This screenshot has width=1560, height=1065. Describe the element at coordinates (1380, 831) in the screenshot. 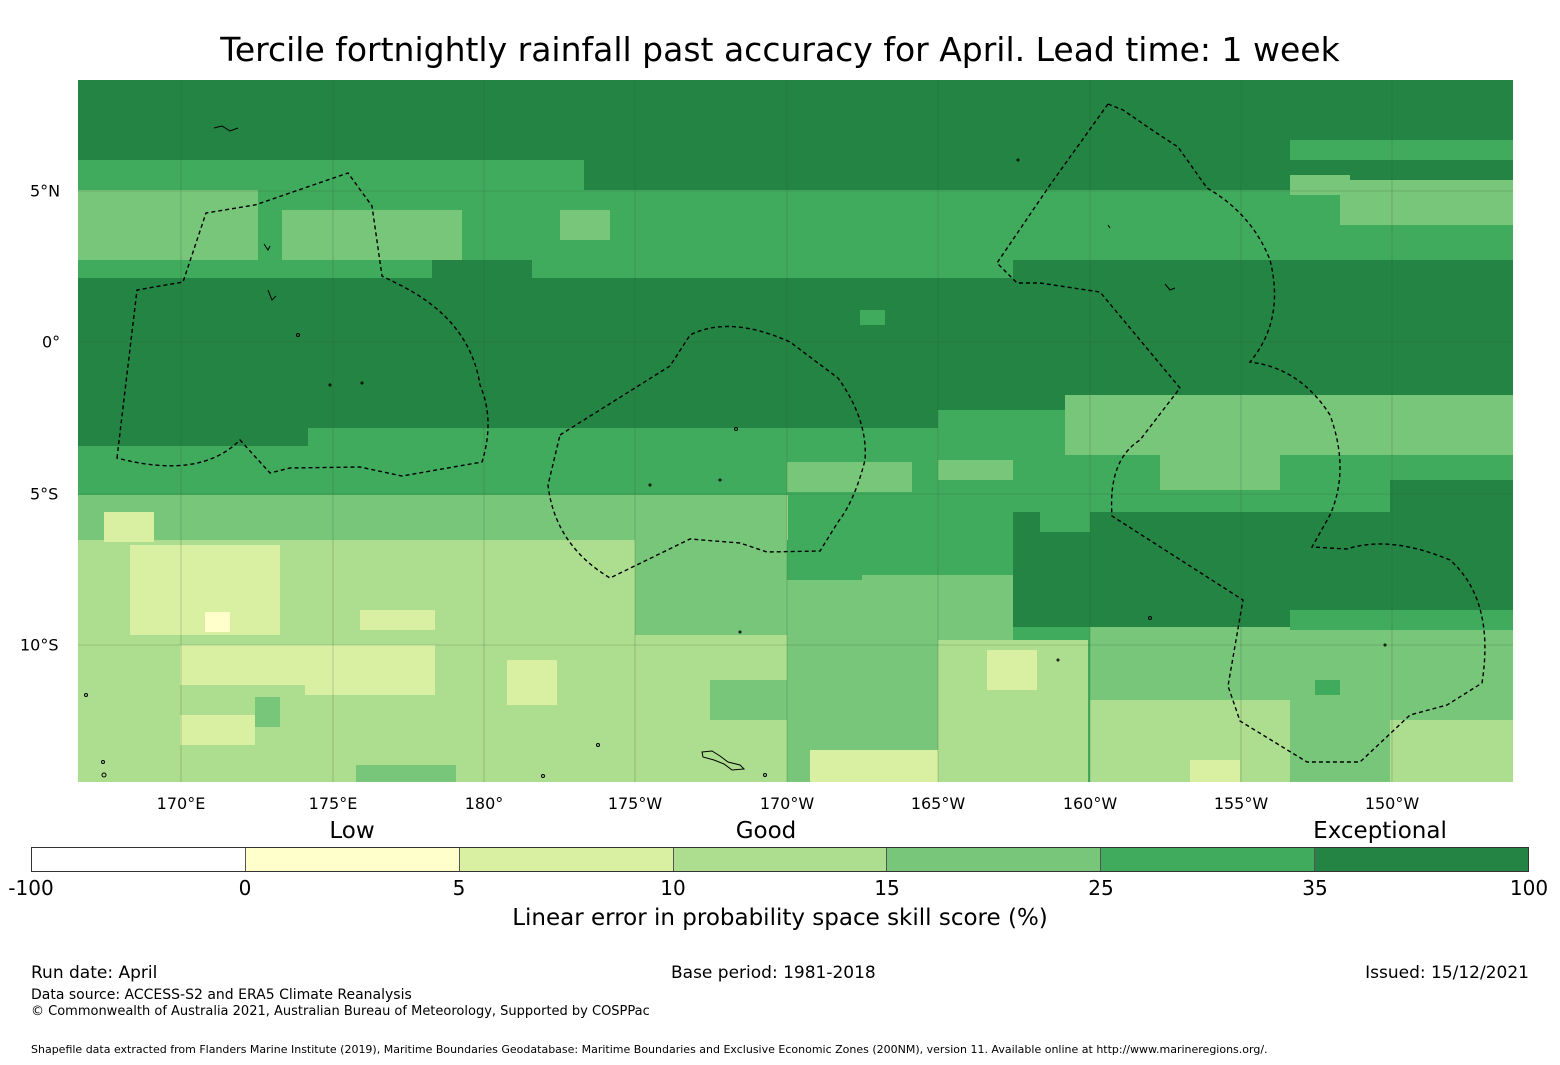

I see `legend-category-exceptional: Exceptional` at that location.